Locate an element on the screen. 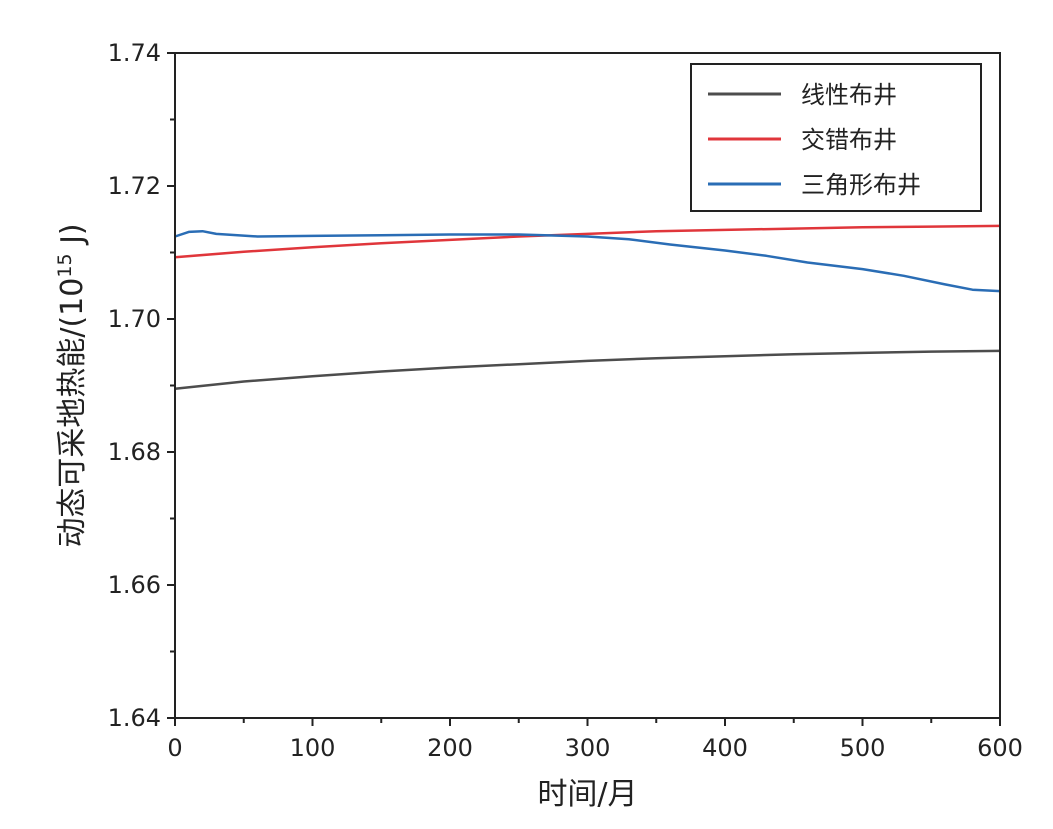 Image resolution: width=1053 pixels, height=829 pixels. legend-label: 线性布井 is located at coordinates (849, 95).